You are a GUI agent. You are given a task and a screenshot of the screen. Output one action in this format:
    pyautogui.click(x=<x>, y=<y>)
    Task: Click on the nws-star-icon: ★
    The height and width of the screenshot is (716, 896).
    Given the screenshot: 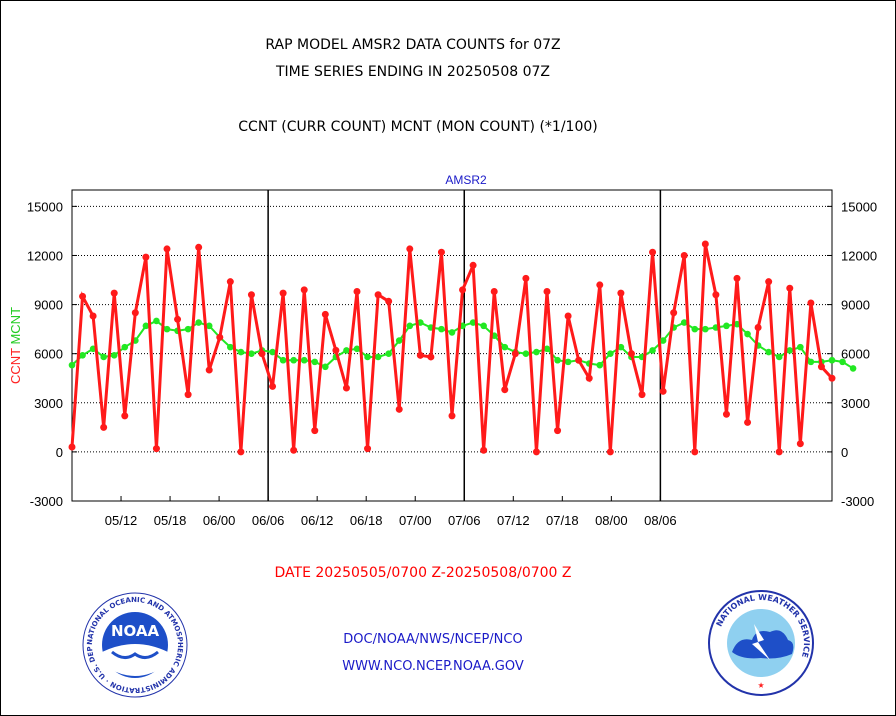 What is the action you would take?
    pyautogui.click(x=761, y=684)
    